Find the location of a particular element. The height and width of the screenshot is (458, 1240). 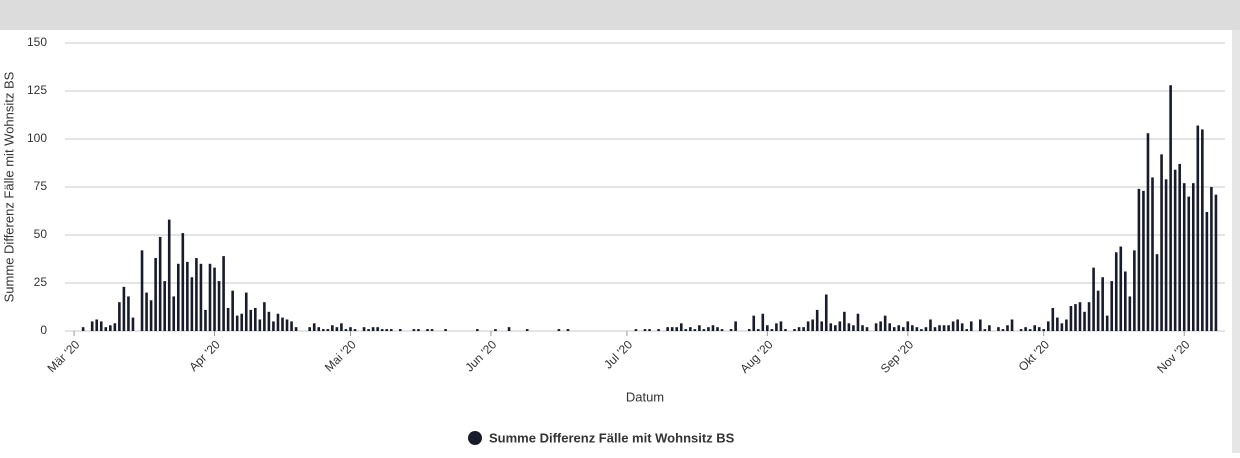

x-axis-label: Datum is located at coordinates (645, 396).